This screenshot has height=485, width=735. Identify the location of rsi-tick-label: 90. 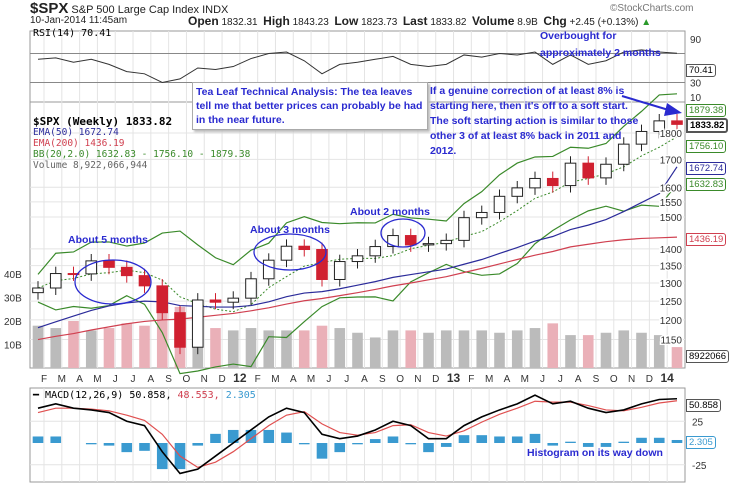
(696, 40).